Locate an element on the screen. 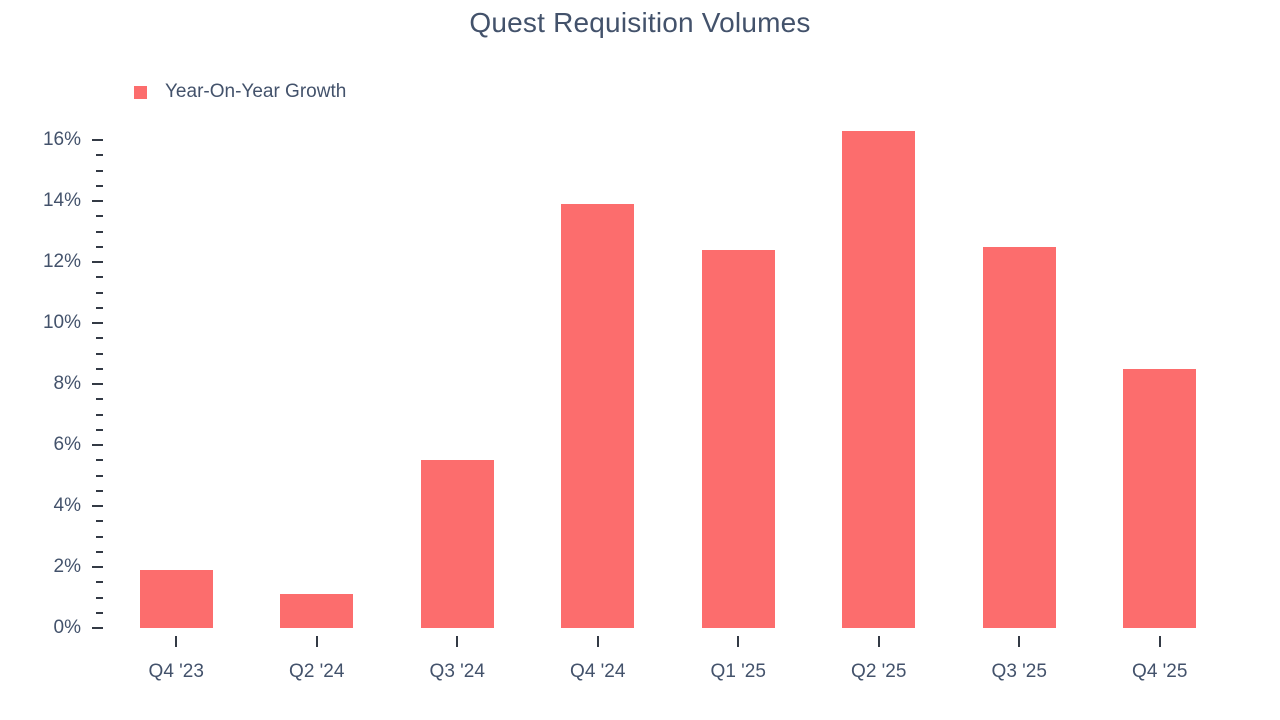 The height and width of the screenshot is (720, 1280). y-axis: 0% 2% 4% 6% 8% 10% 12% 14% 16% is located at coordinates (53, 381).